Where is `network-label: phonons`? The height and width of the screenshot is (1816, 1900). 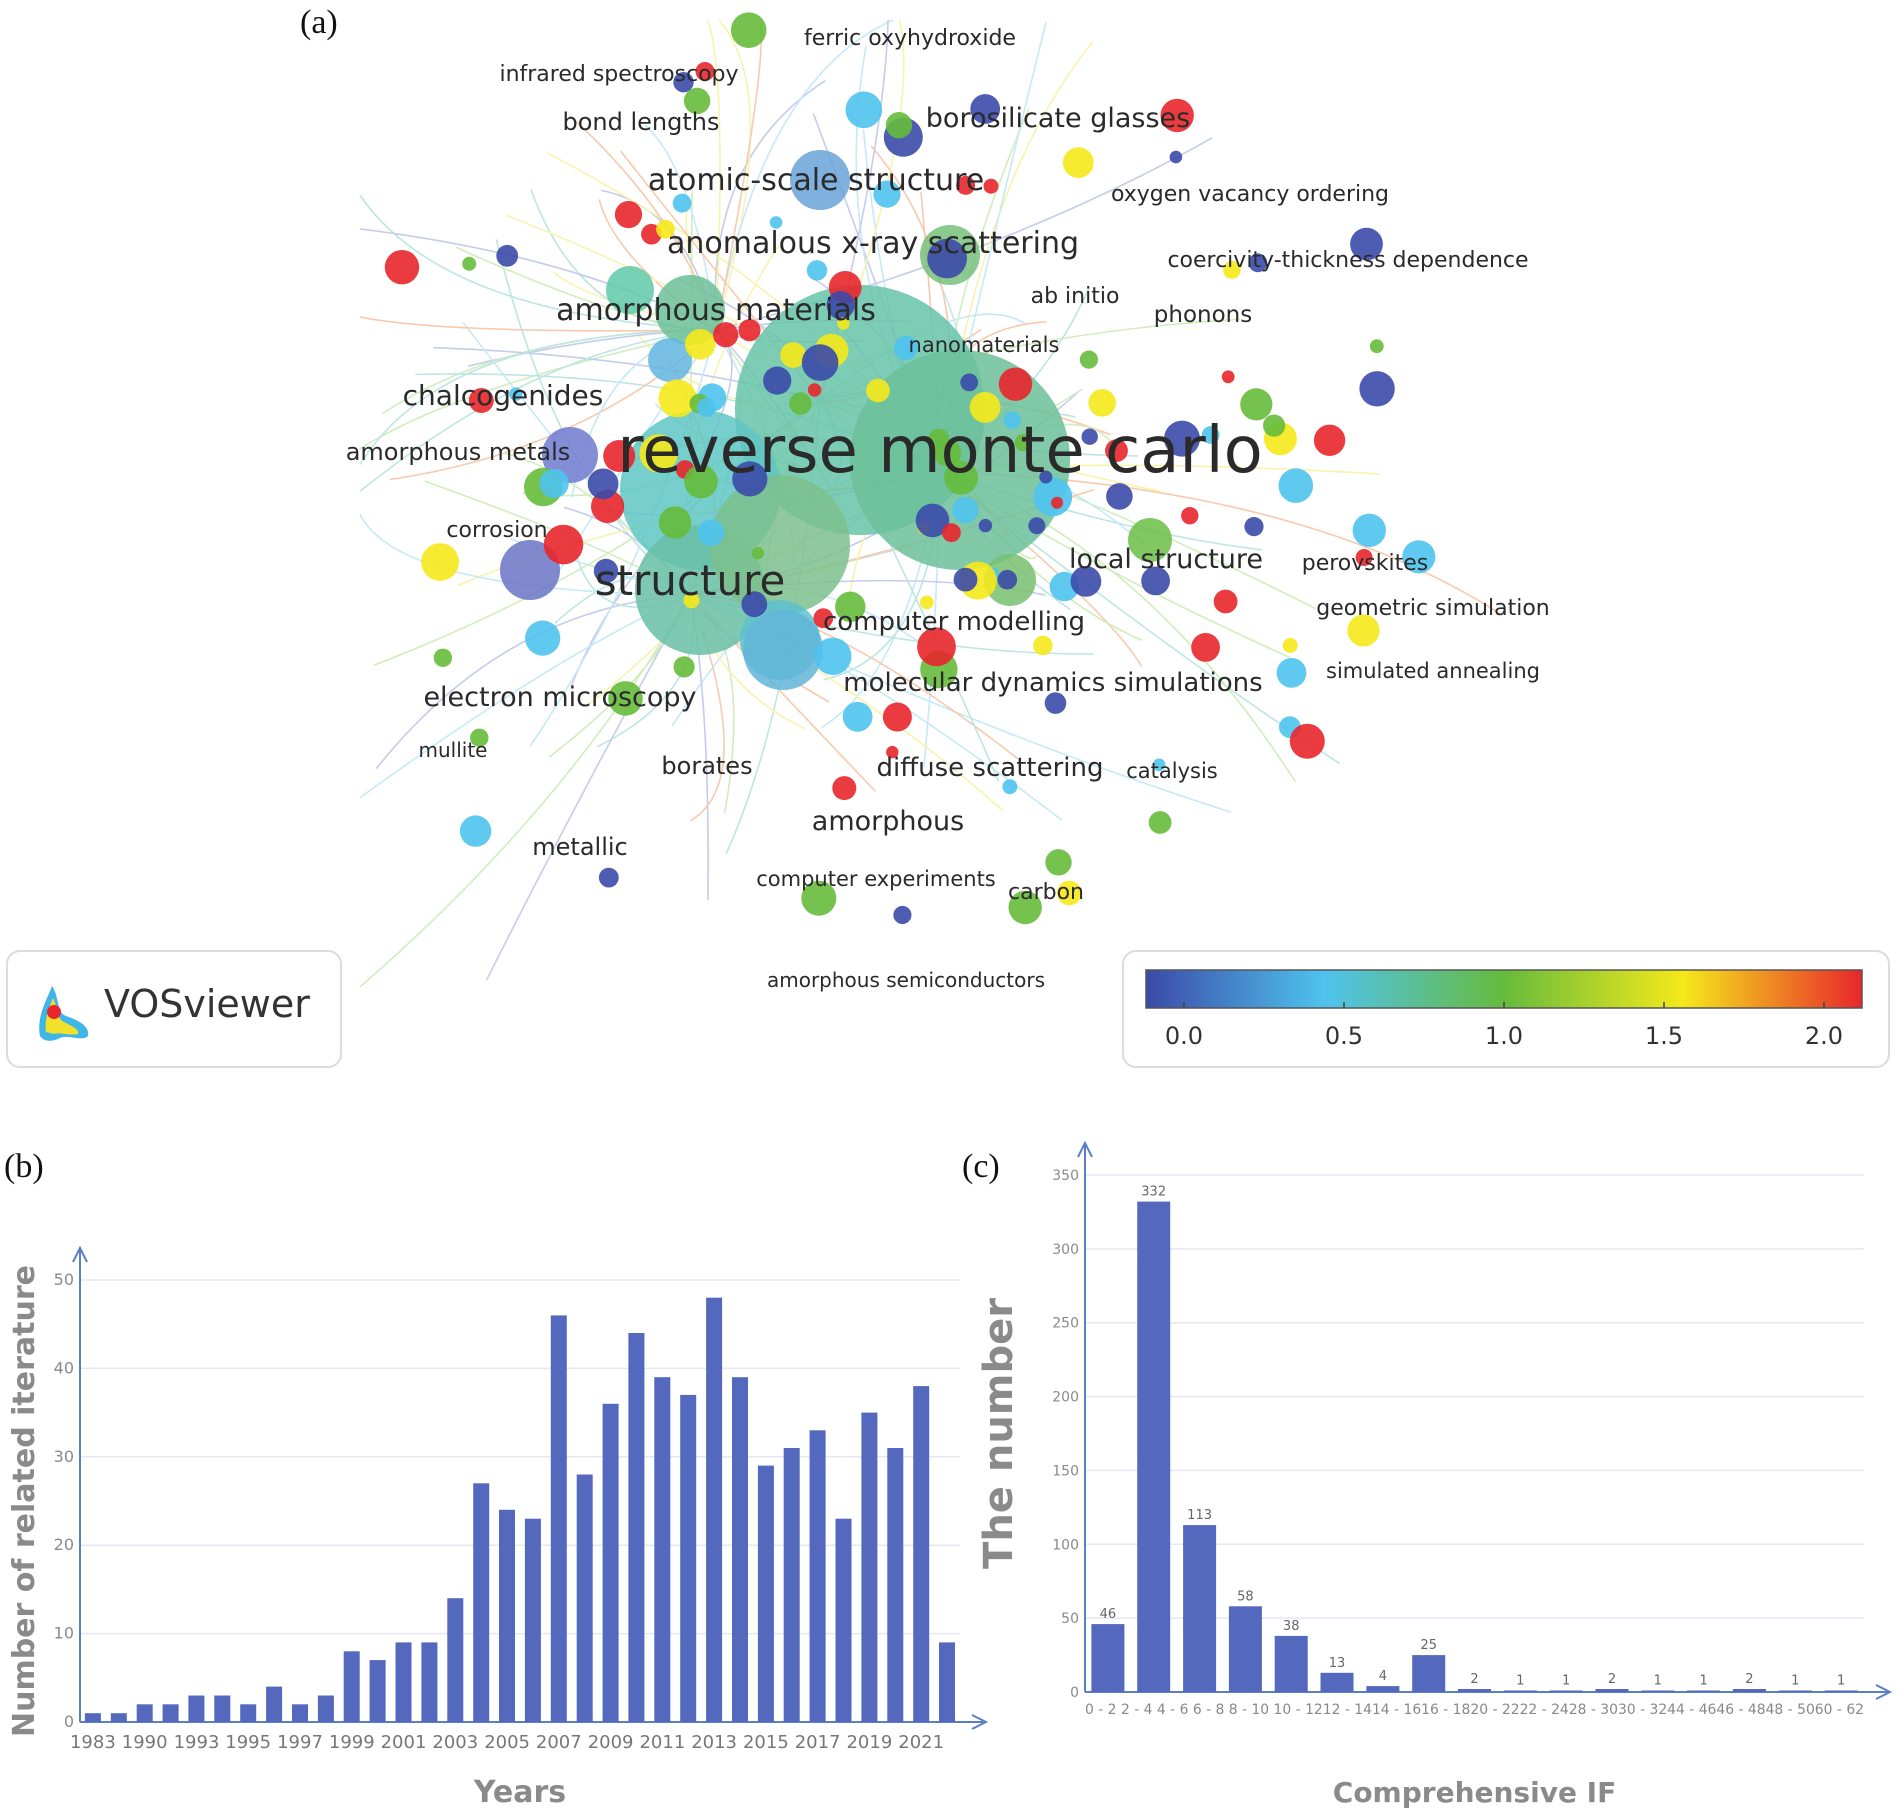
network-label: phonons is located at coordinates (1203, 315).